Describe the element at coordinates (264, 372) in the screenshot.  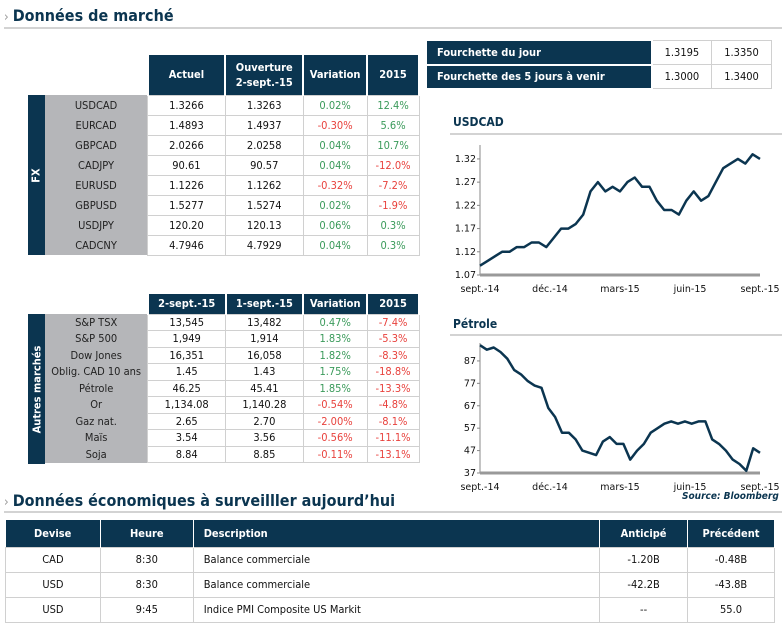
I see `previous-value: 1.43` at that location.